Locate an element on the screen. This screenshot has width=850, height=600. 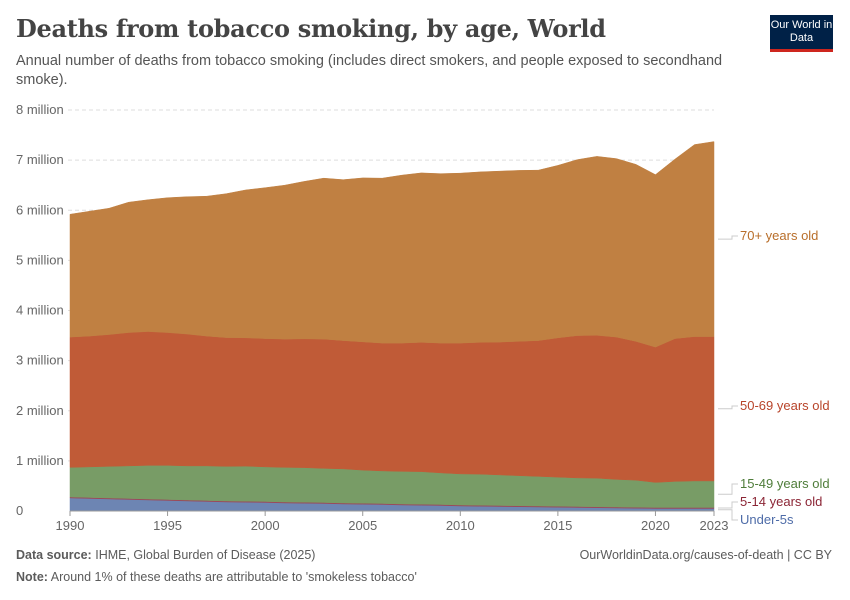
legend-label: 50-69 years old is located at coordinates (785, 405).